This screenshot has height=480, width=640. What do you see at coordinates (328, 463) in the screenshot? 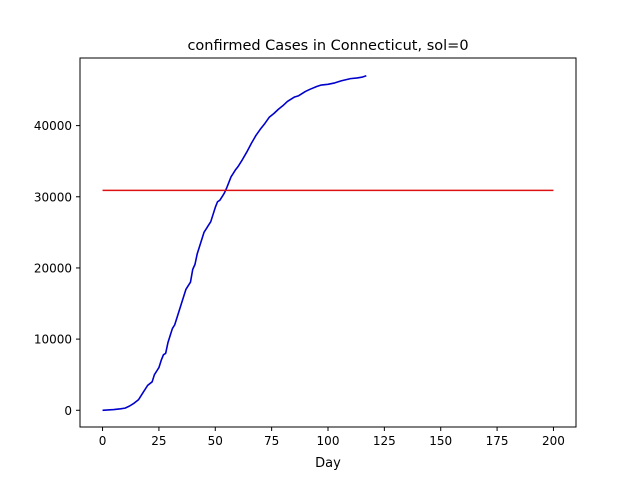
I see `x-axis-label: Day` at bounding box center [328, 463].